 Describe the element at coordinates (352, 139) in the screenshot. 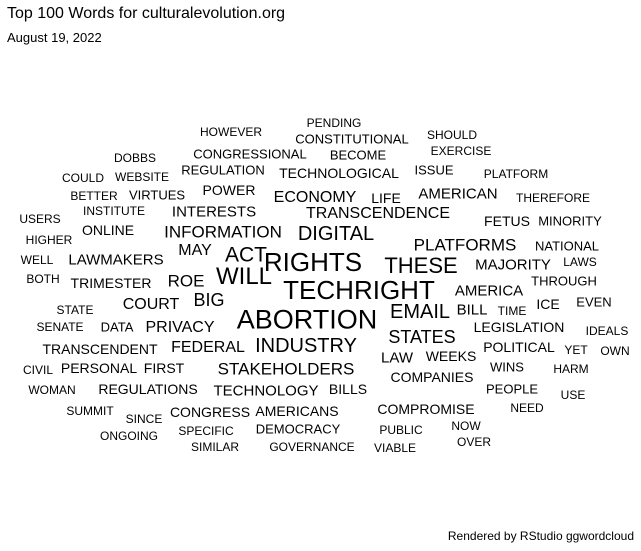

I see `word-constitutional: CONSTITUTIONAL` at that location.